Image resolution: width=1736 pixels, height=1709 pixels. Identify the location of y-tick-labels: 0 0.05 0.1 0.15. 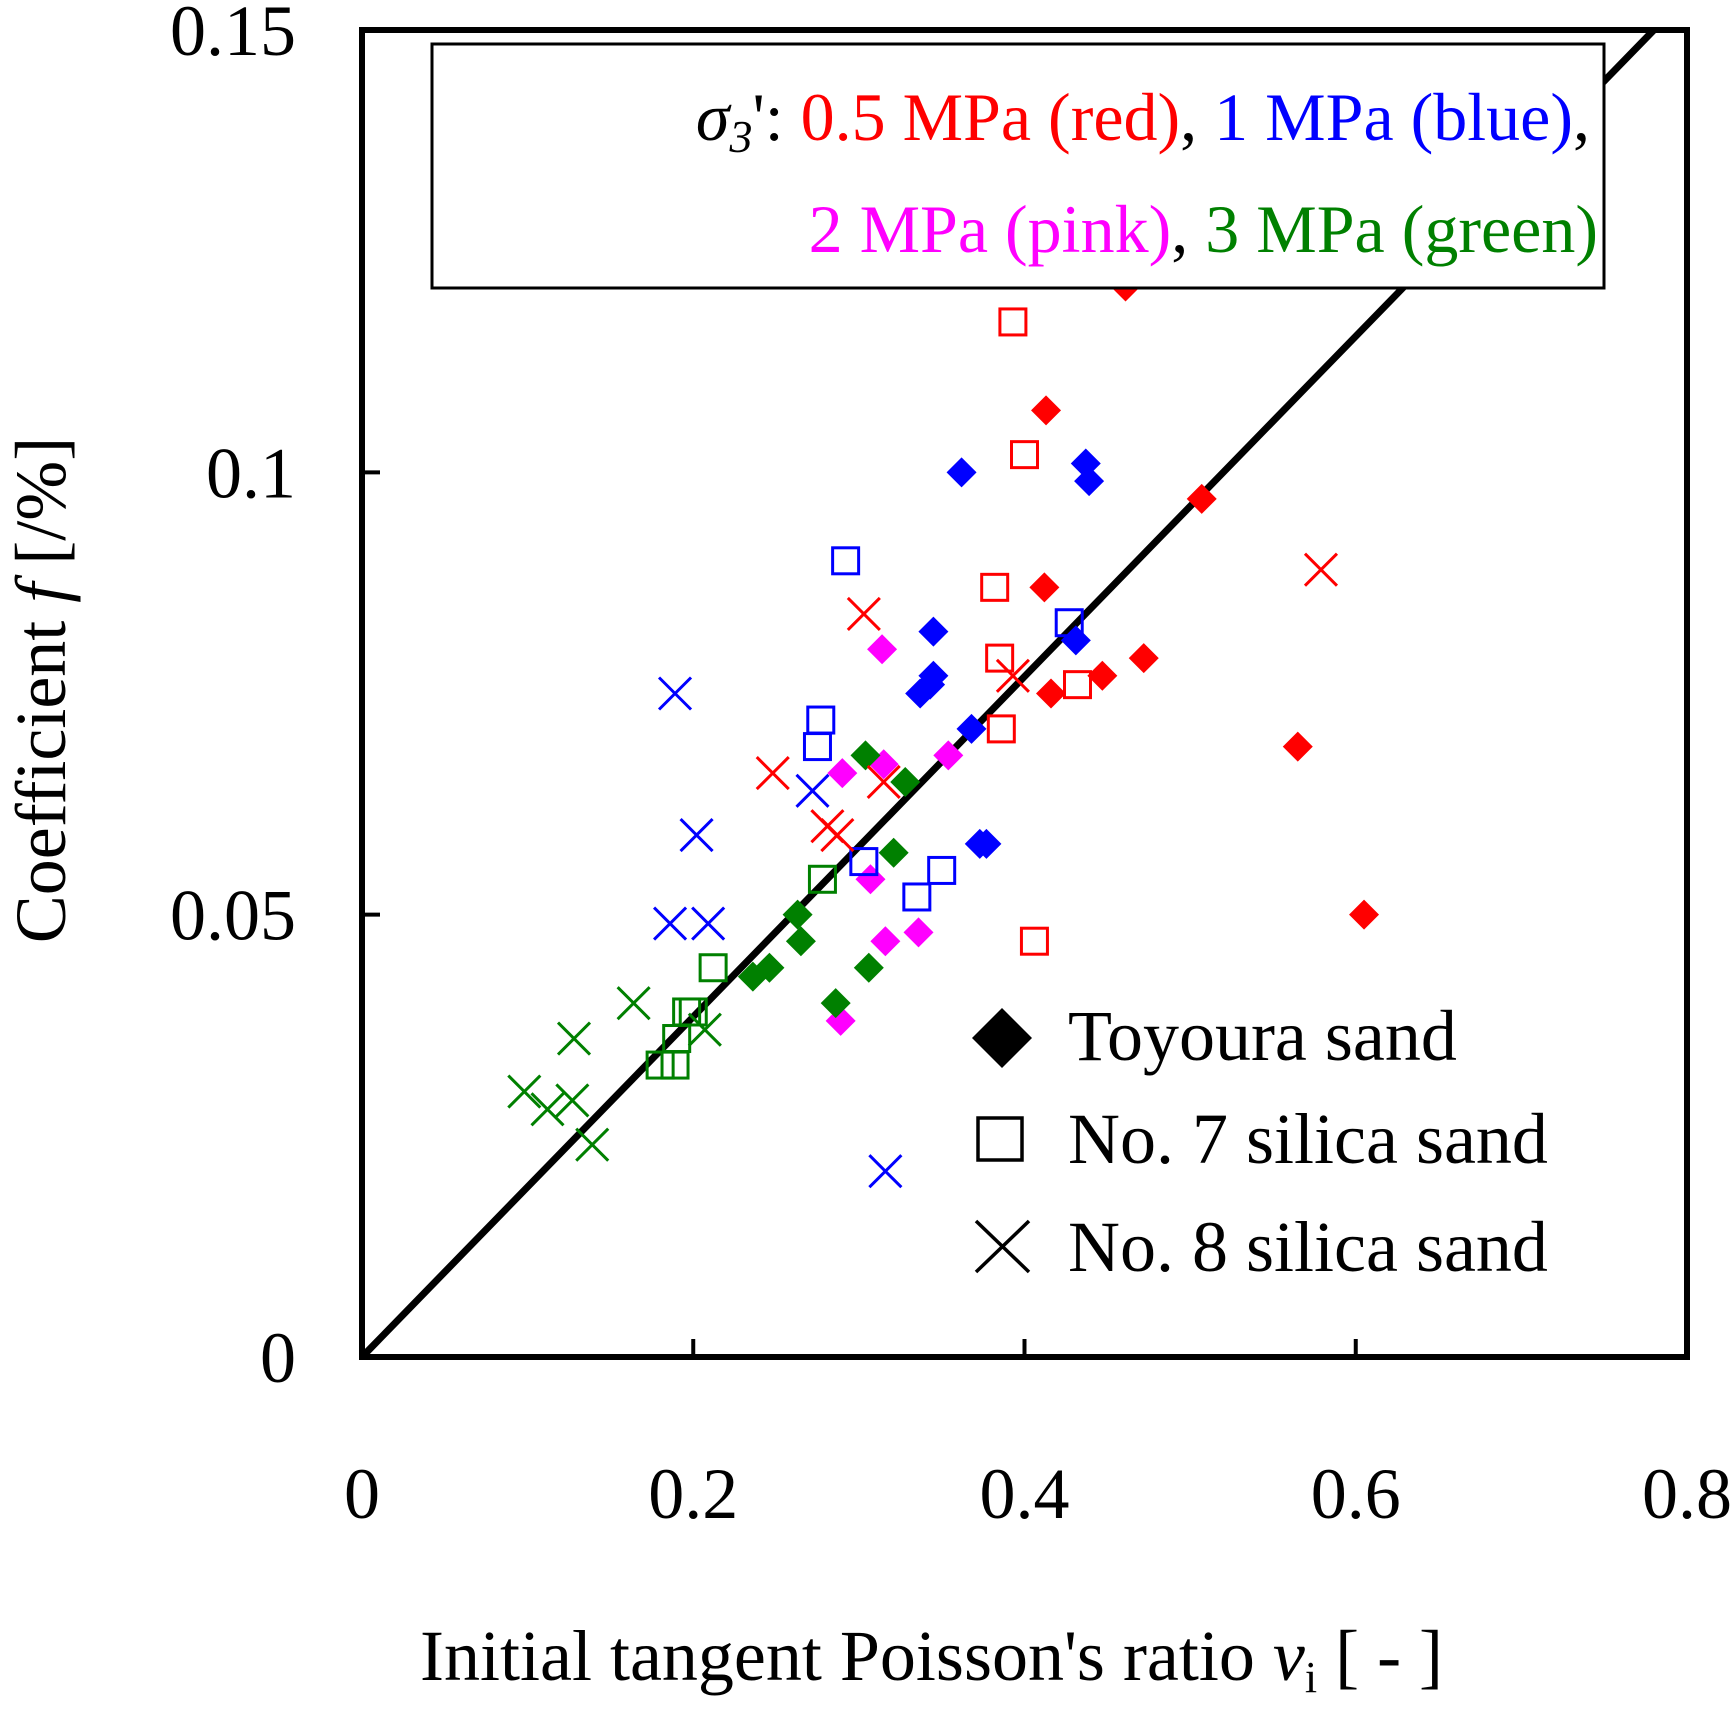
(233, 699).